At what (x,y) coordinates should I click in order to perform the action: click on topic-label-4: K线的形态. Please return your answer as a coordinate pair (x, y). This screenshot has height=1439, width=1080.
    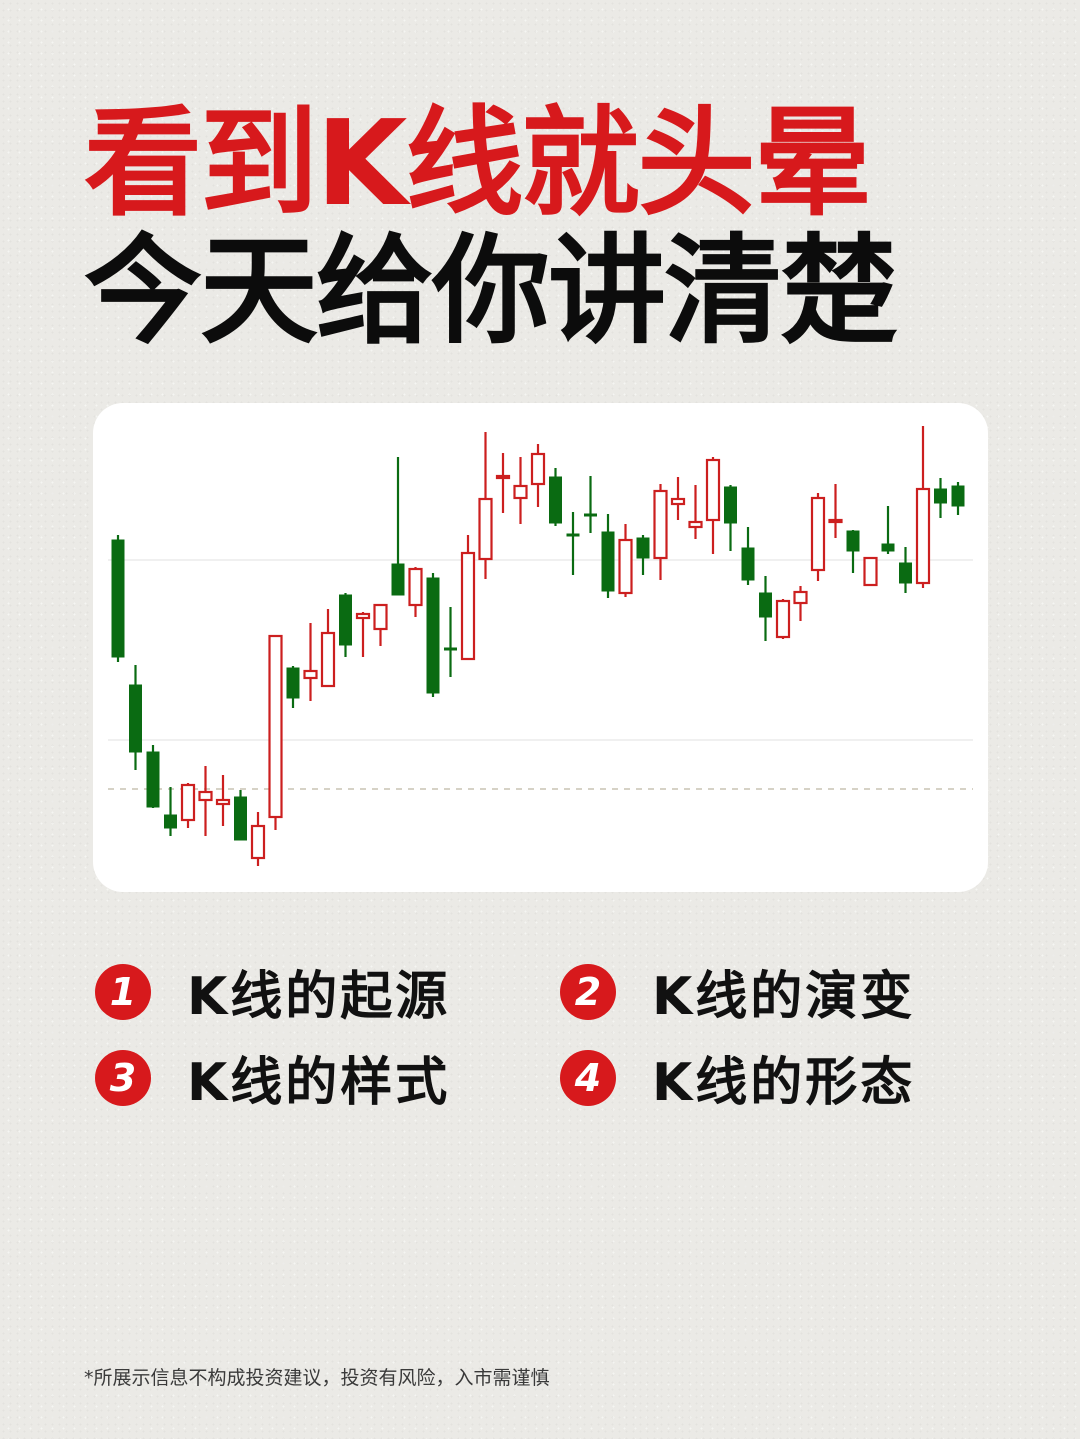
    Looking at the image, I should click on (784, 1083).